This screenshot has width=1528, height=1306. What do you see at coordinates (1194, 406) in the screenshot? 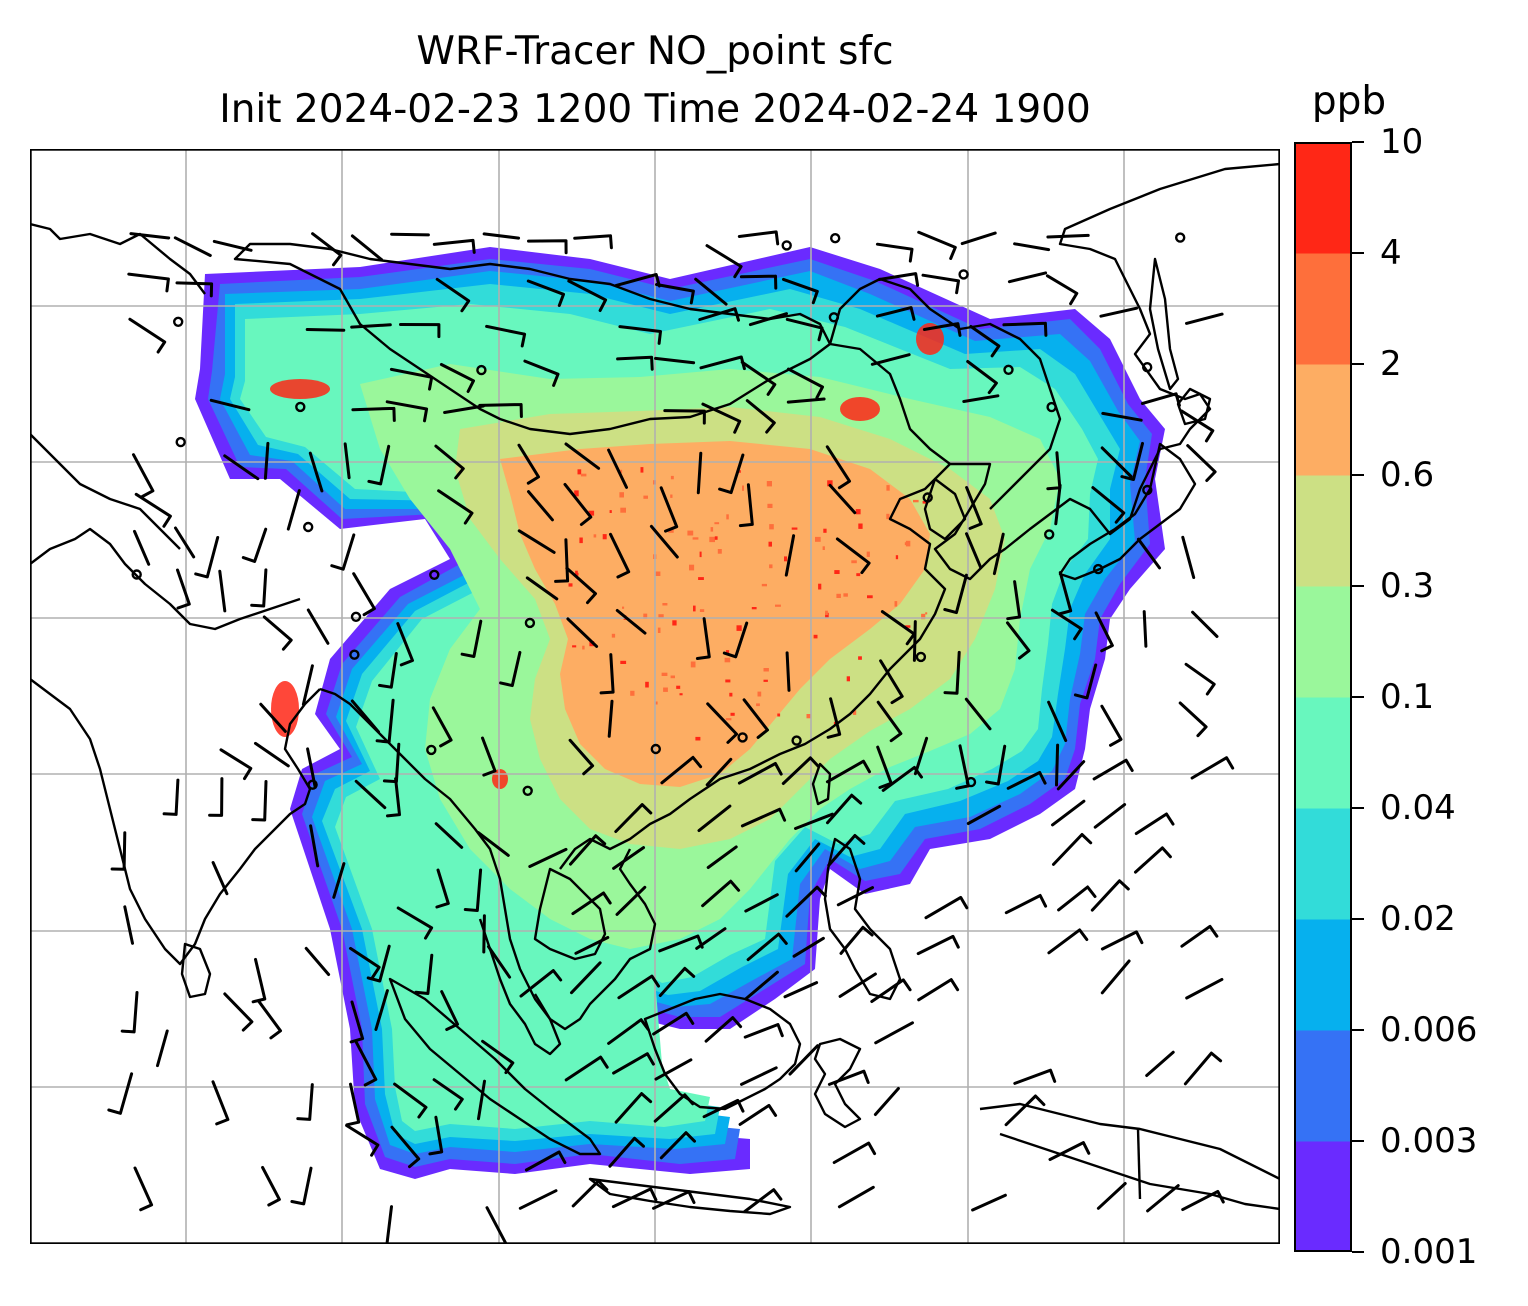
I see `coast-hokkaido` at bounding box center [1194, 406].